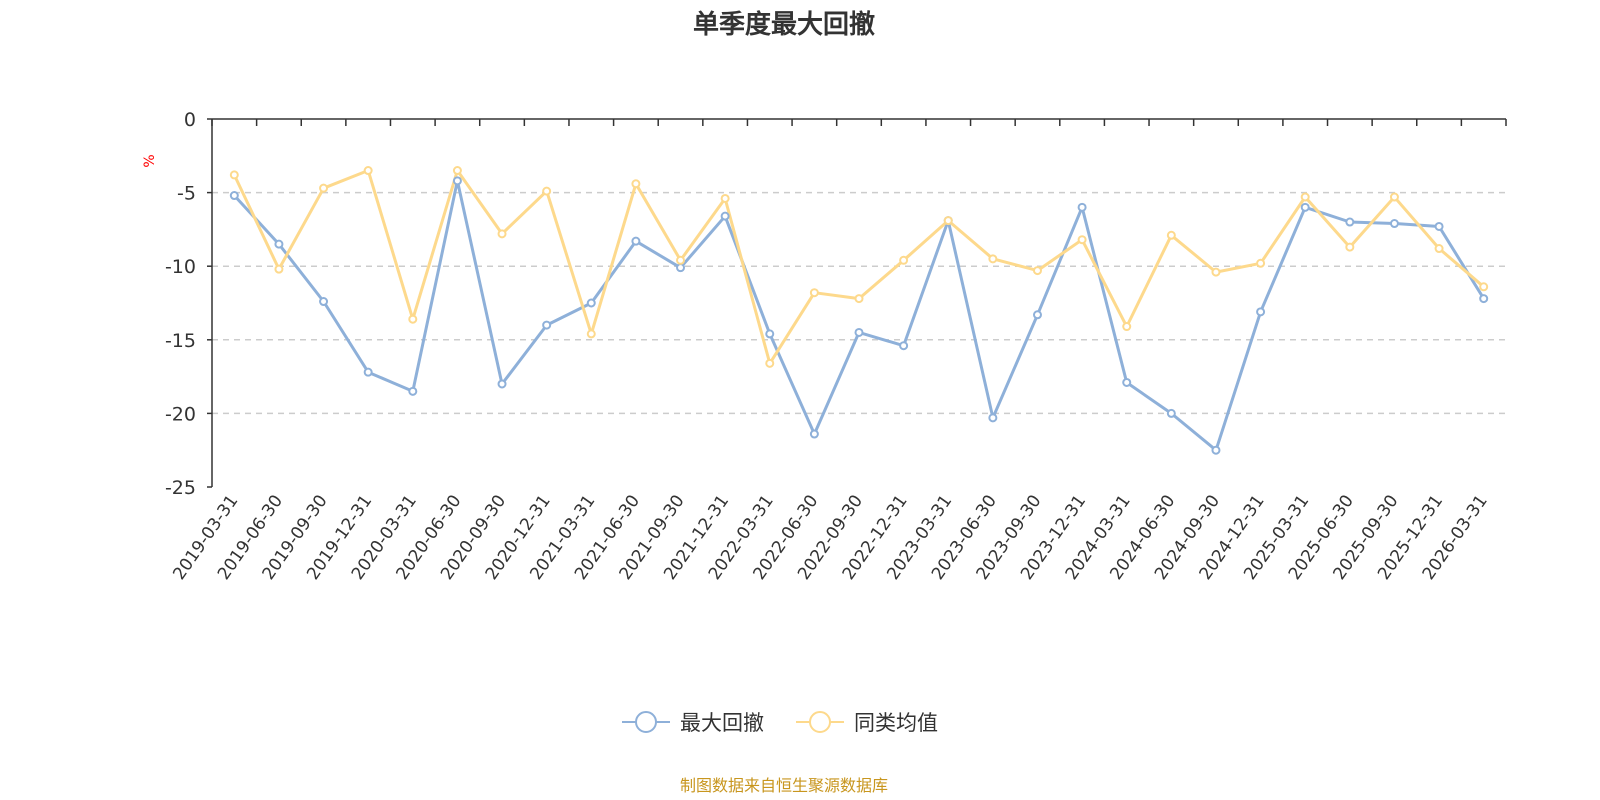 Image resolution: width=1600 pixels, height=800 pixels. Describe the element at coordinates (180, 267) in the screenshot. I see `y-tick-label: -10` at that location.